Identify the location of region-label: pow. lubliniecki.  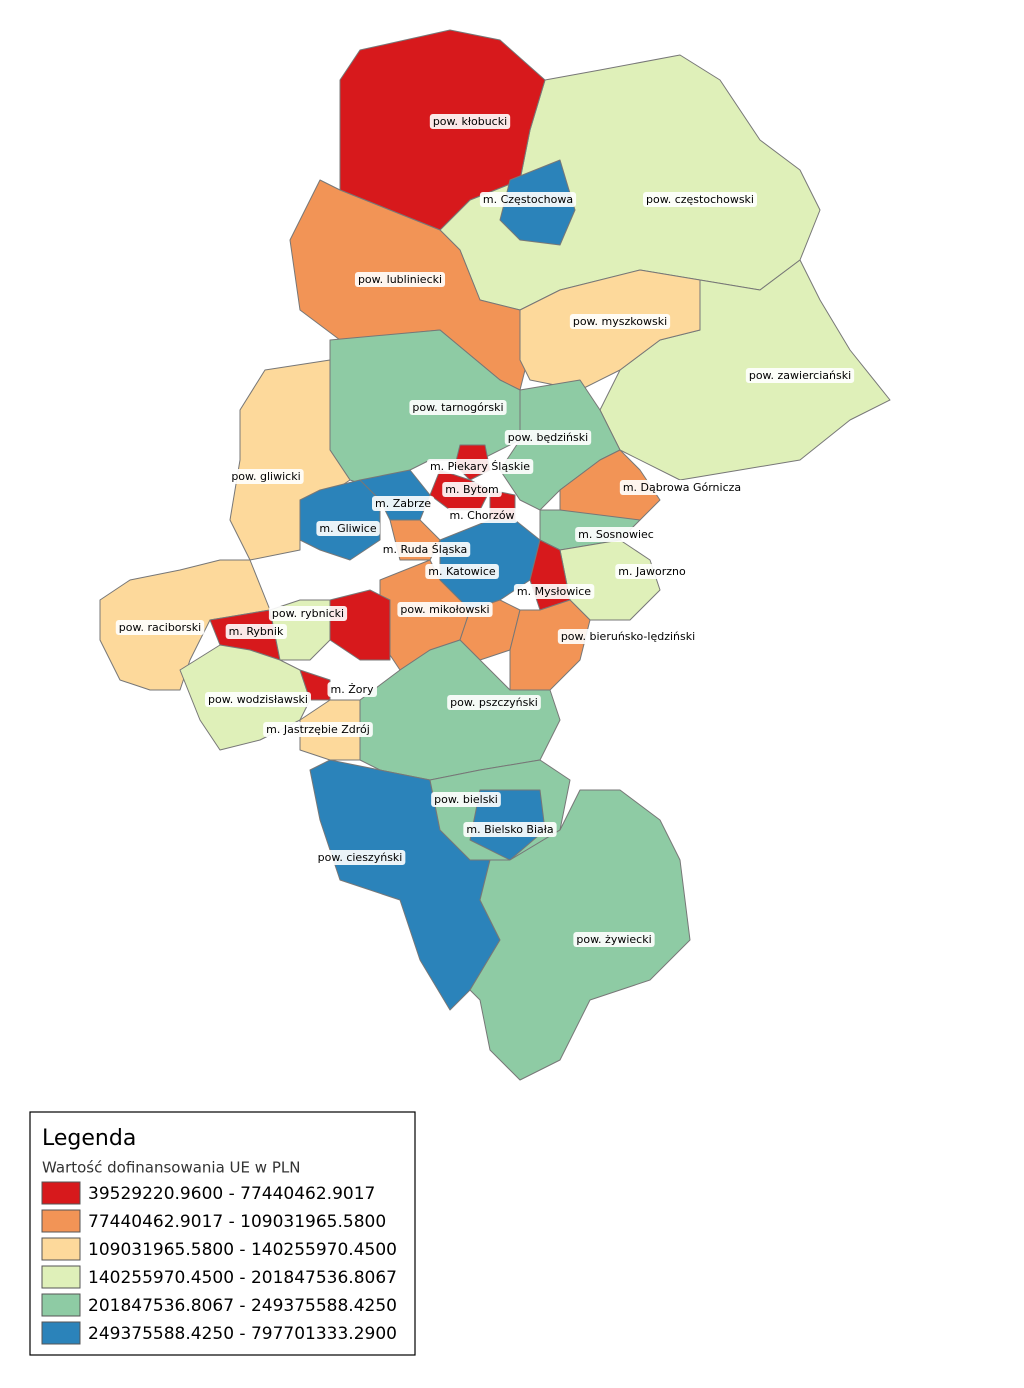
(400, 279).